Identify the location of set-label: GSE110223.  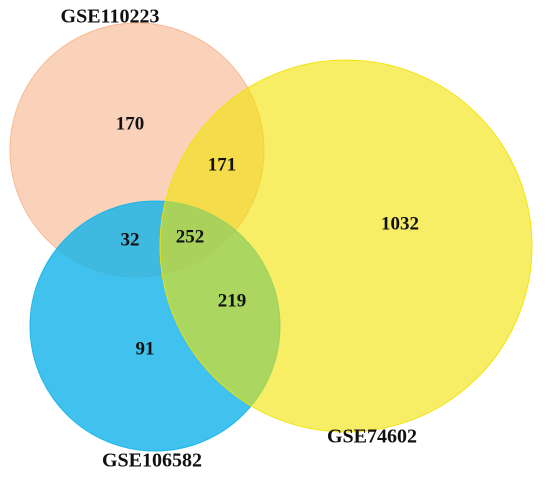
(110, 17).